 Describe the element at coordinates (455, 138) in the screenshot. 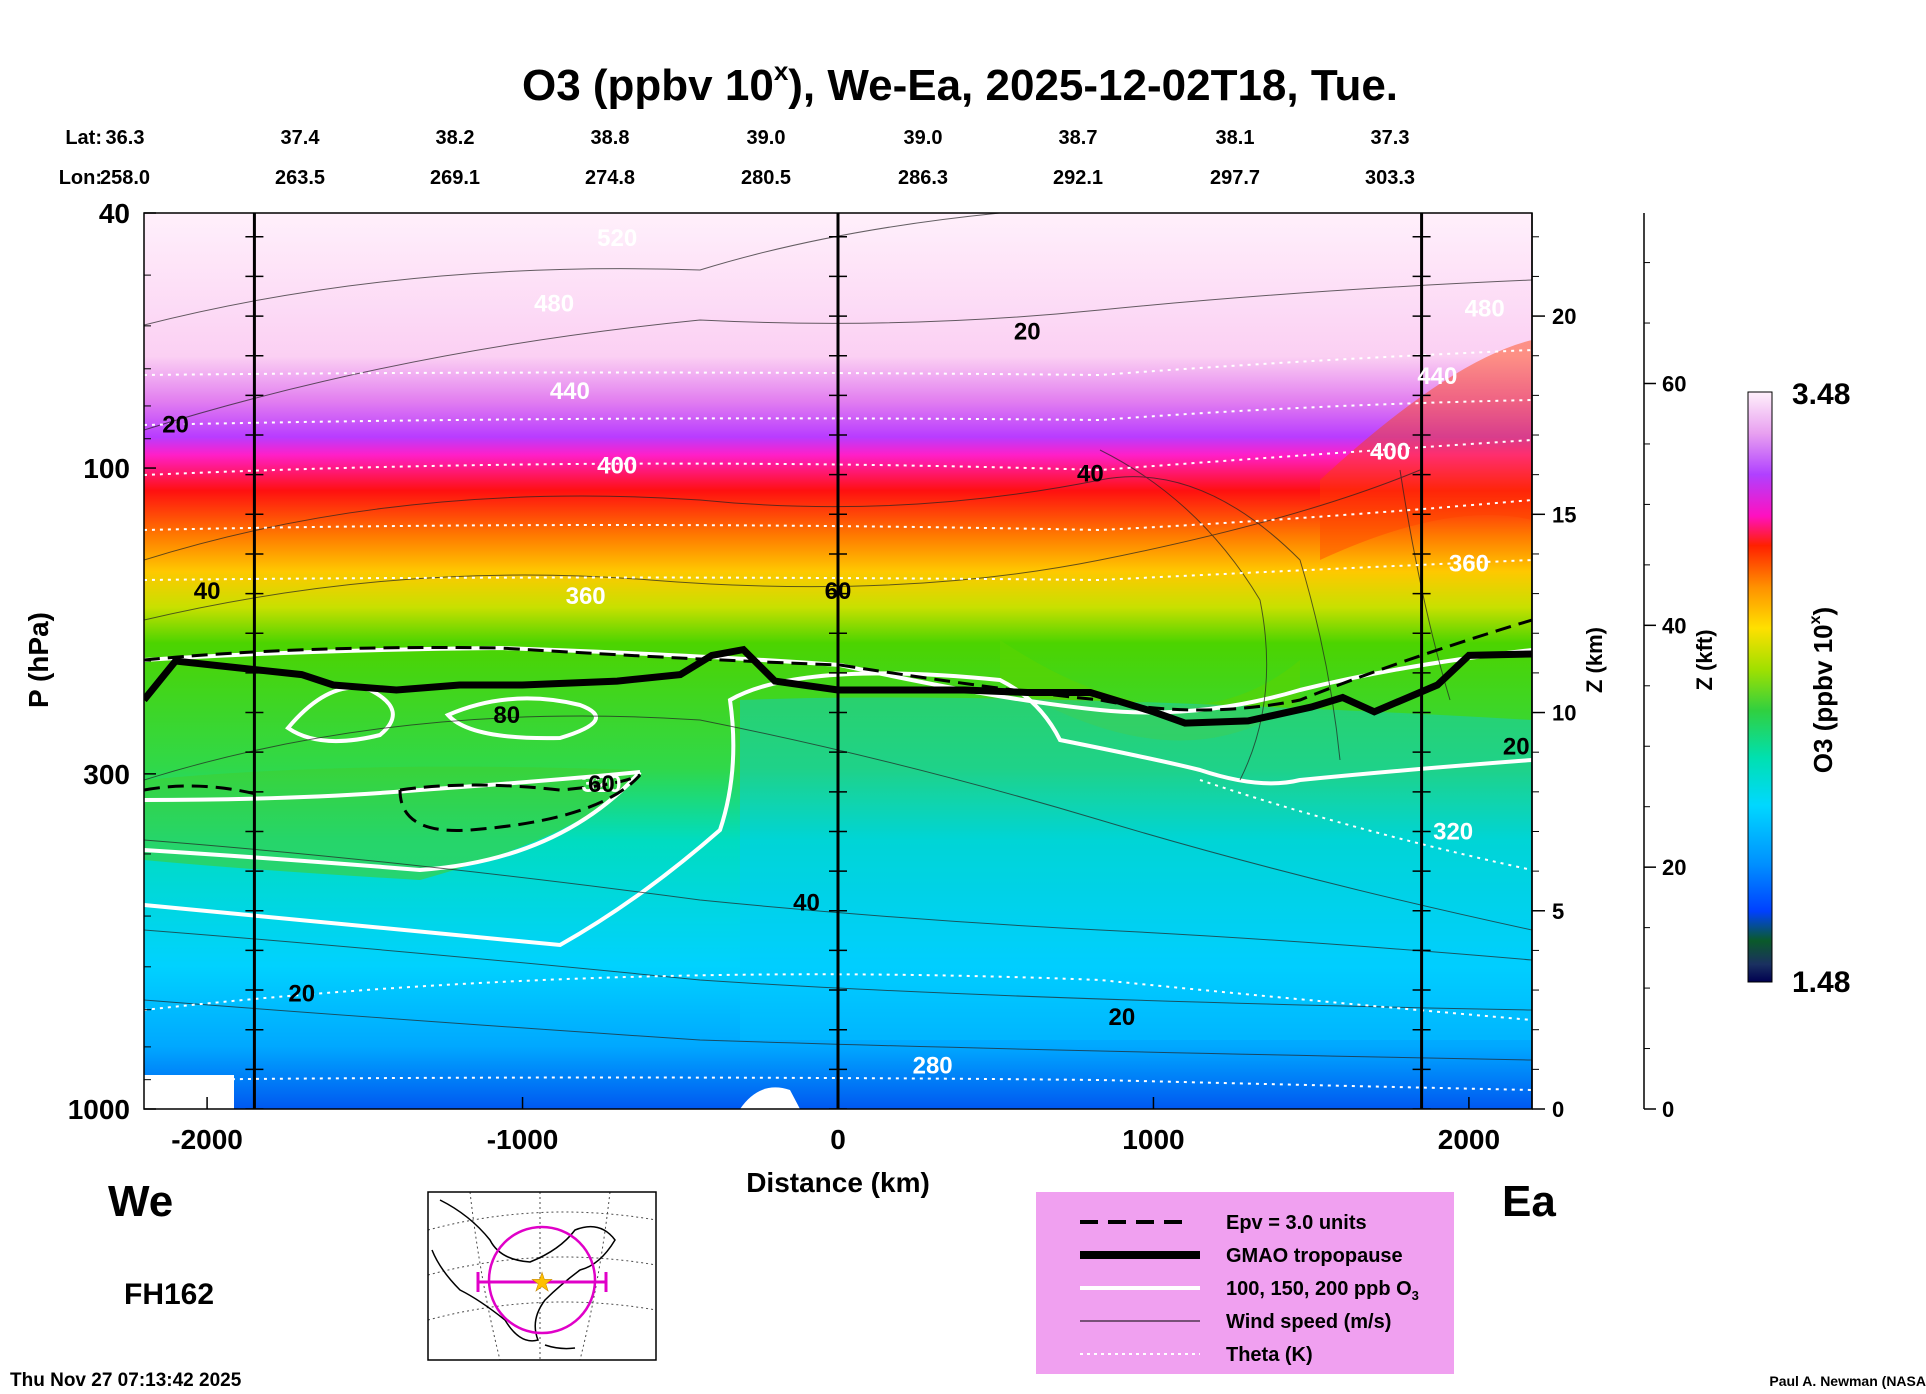

I see `lat-value: 38.2` at that location.